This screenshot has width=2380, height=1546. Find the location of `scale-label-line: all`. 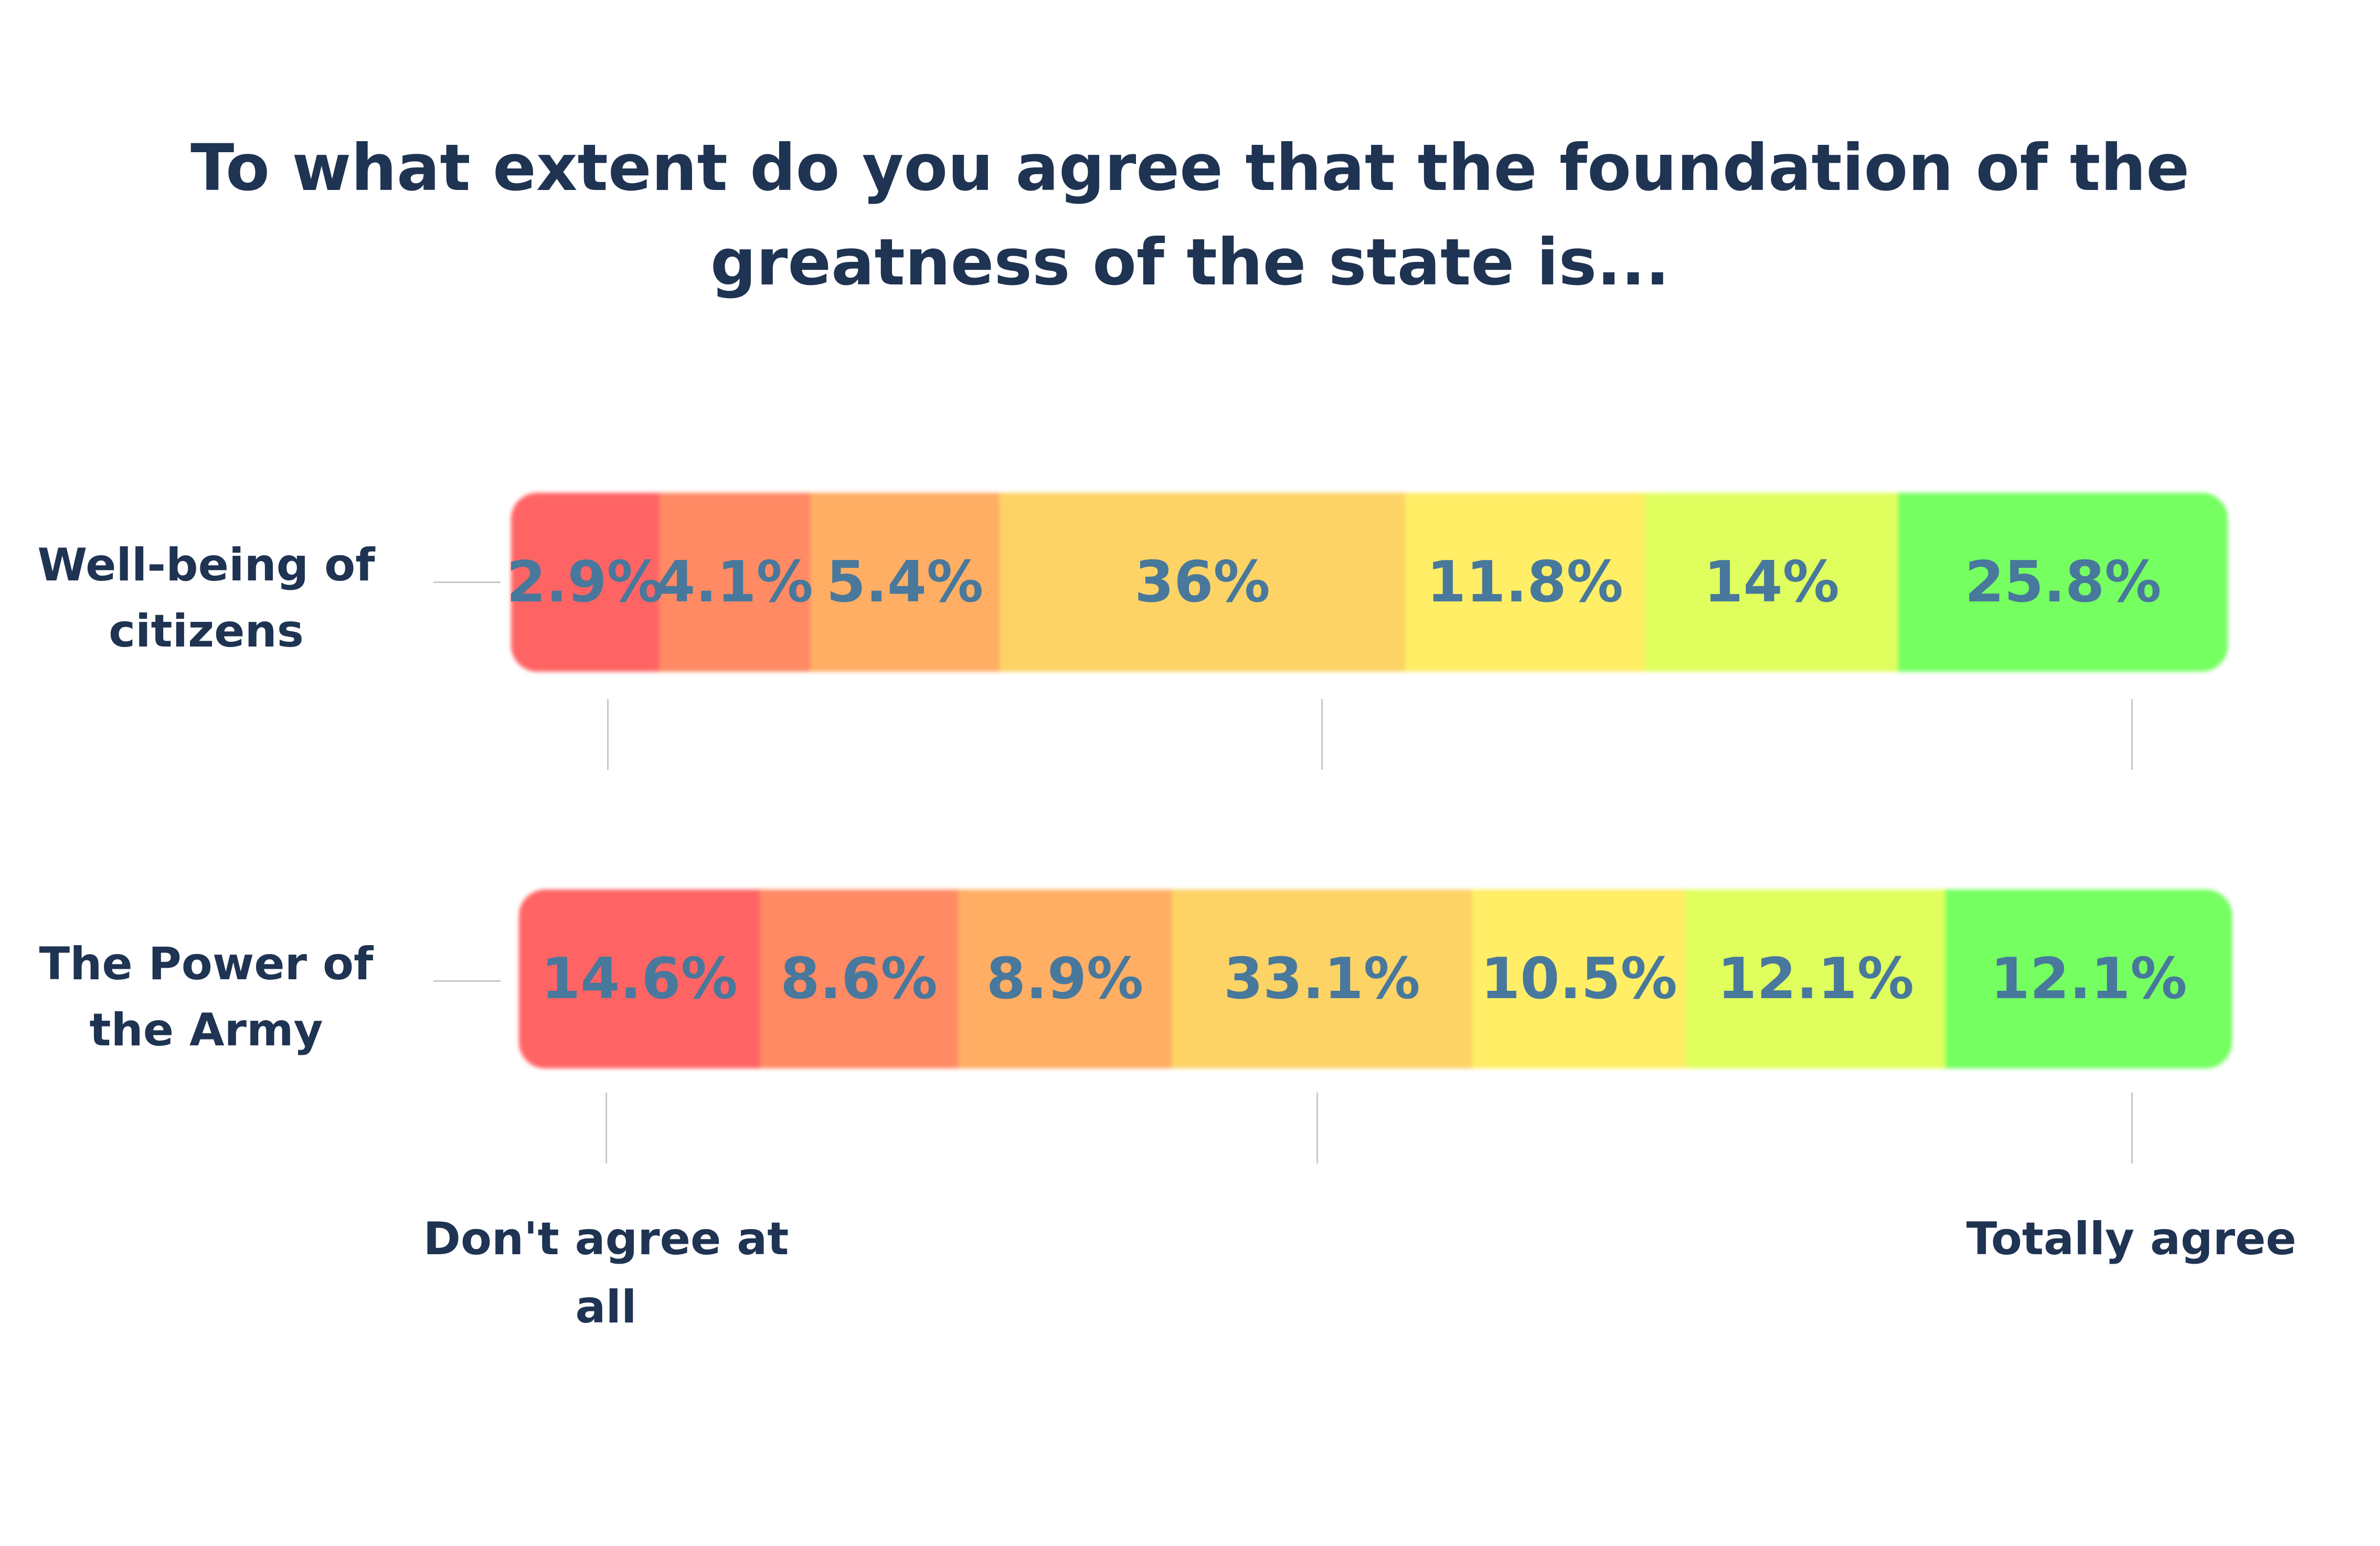

scale-label-line: all is located at coordinates (606, 1307).